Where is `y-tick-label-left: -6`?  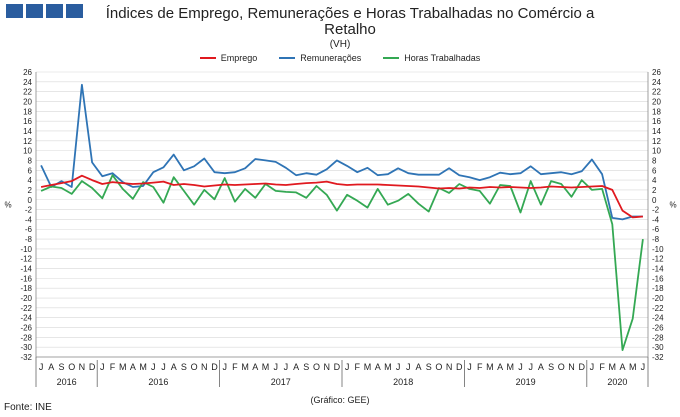 y-tick-label-left: -6 is located at coordinates (29, 229).